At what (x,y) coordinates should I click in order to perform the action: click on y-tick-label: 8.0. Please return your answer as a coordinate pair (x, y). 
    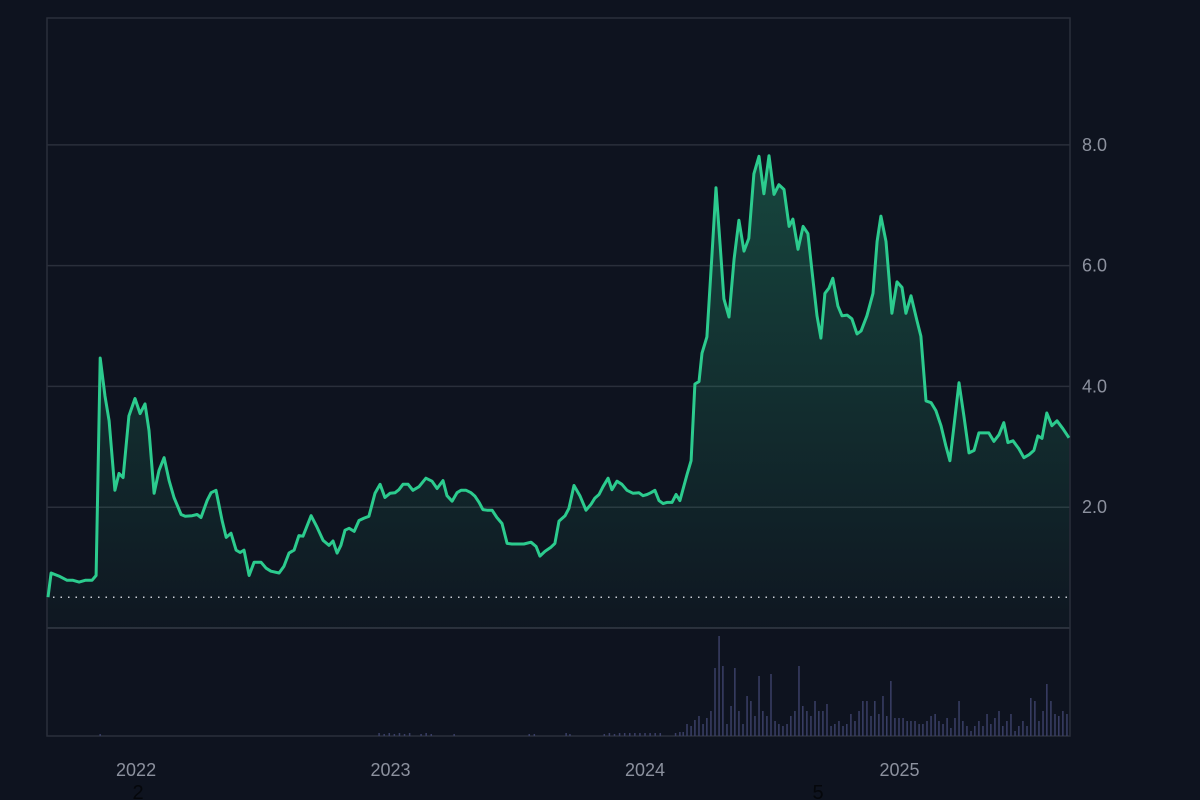
    Looking at the image, I should click on (1094, 145).